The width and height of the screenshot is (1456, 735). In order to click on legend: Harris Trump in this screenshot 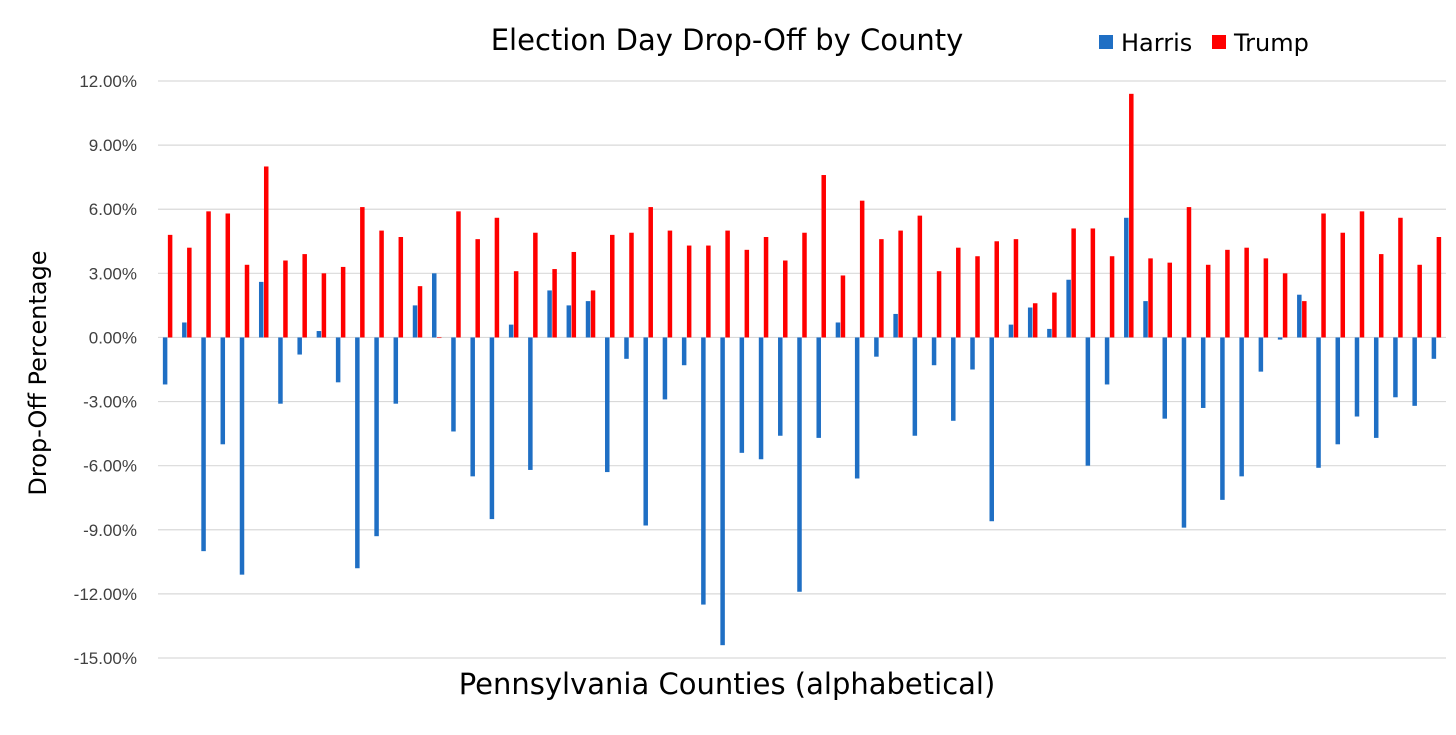, I will do `click(1204, 43)`.